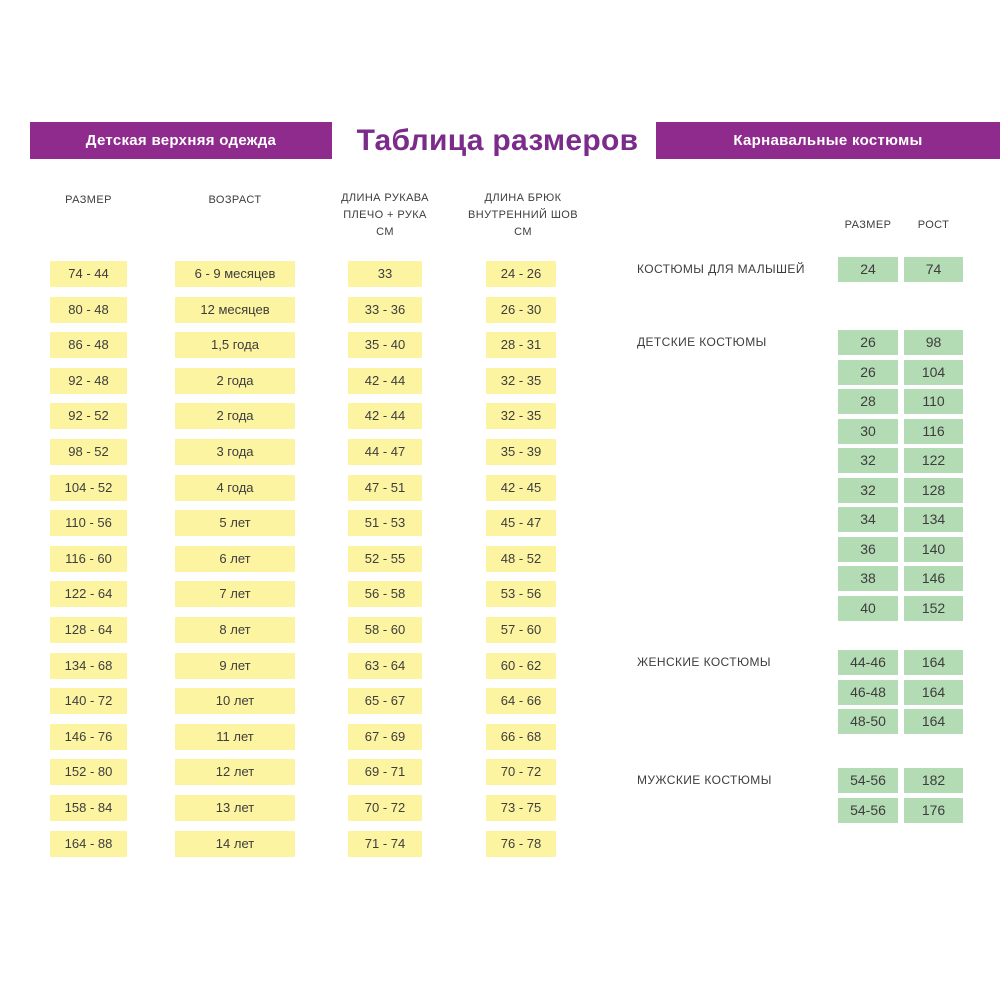  I want to click on outerwear-sleeve-cell: 63 - 64, so click(385, 665).